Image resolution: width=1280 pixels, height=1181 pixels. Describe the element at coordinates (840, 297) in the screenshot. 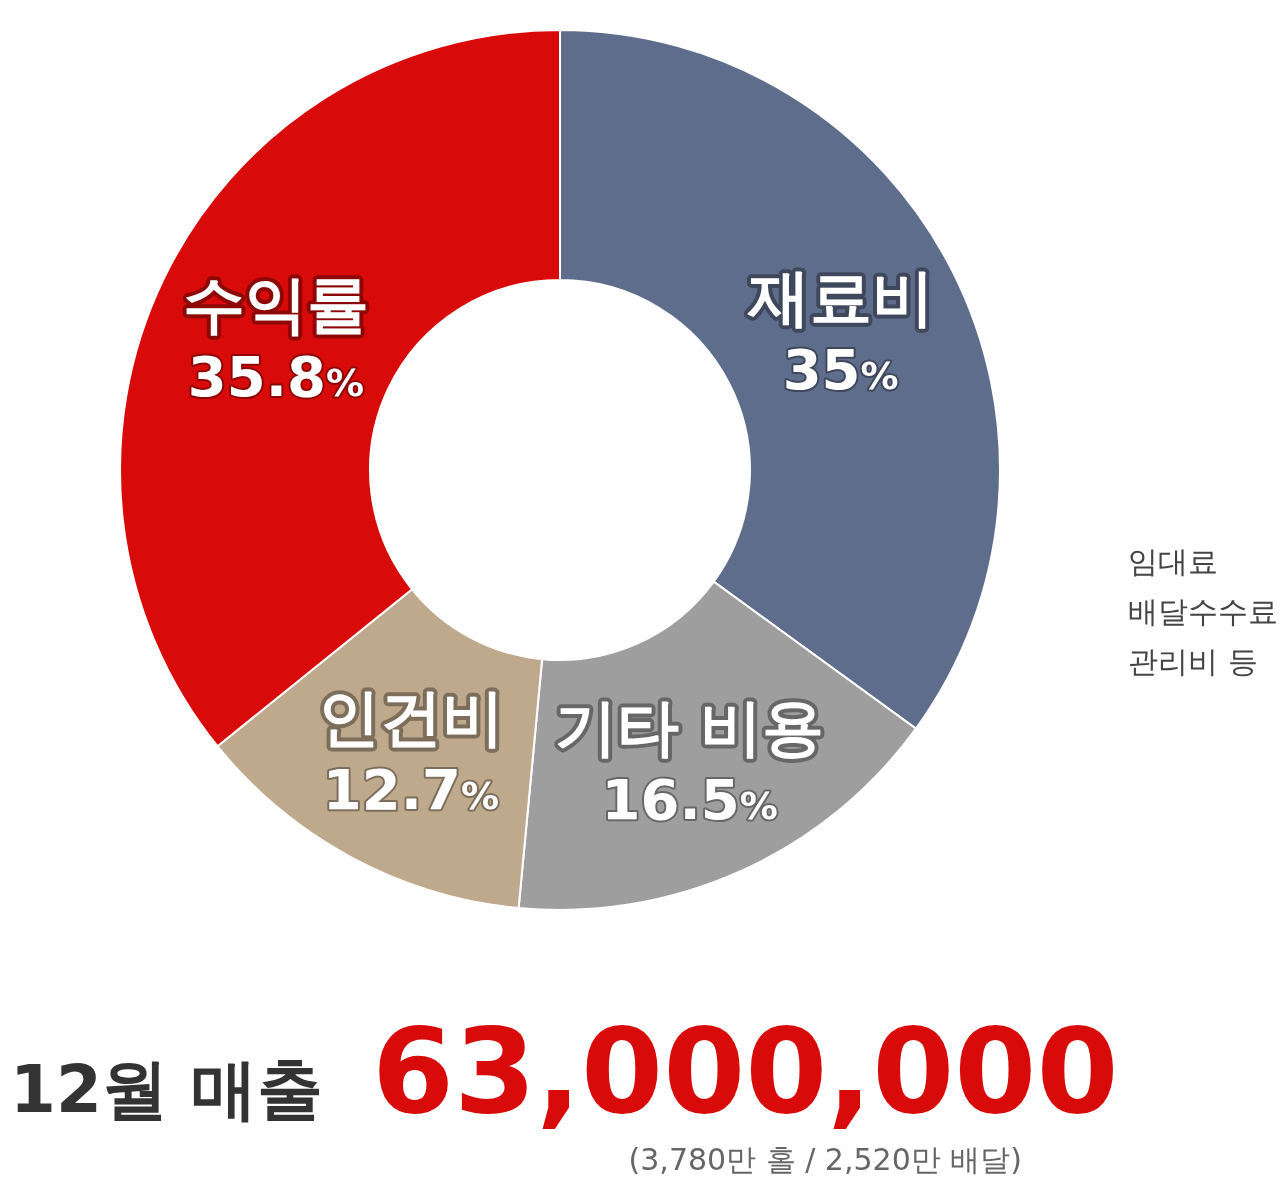

I see `slice-label: 재료비` at that location.